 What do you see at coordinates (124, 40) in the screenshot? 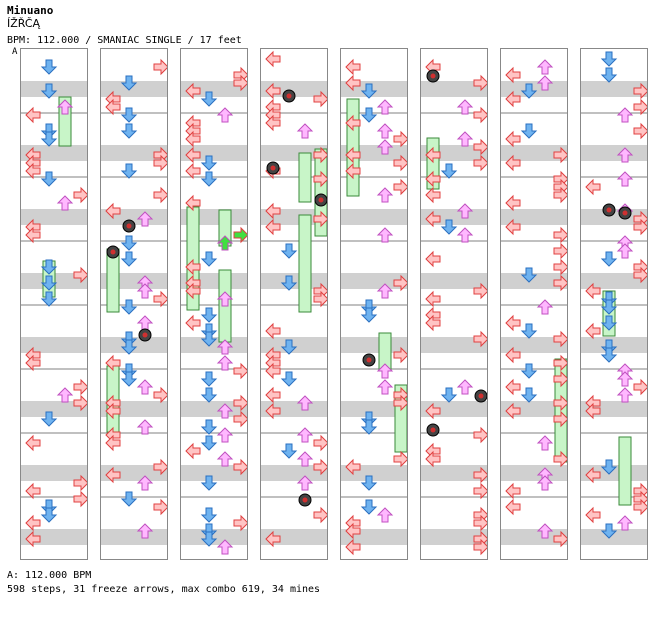
I see `chart-meta: BPM: 112.000 / SMANIAC SINGLE / 17 feet` at bounding box center [124, 40].